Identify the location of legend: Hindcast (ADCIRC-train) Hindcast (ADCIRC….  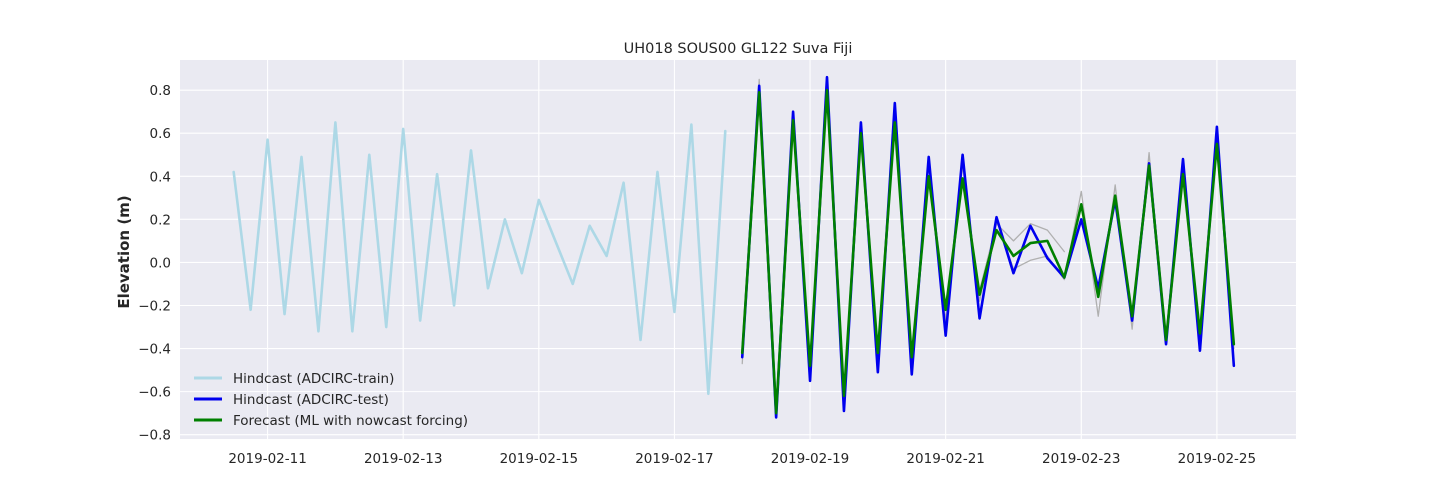
(331, 400).